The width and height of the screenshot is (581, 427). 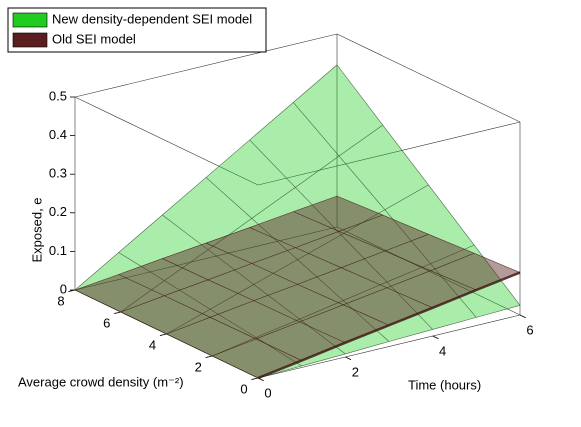 What do you see at coordinates (58, 95) in the screenshot?
I see `z-tick-label: 0.5` at bounding box center [58, 95].